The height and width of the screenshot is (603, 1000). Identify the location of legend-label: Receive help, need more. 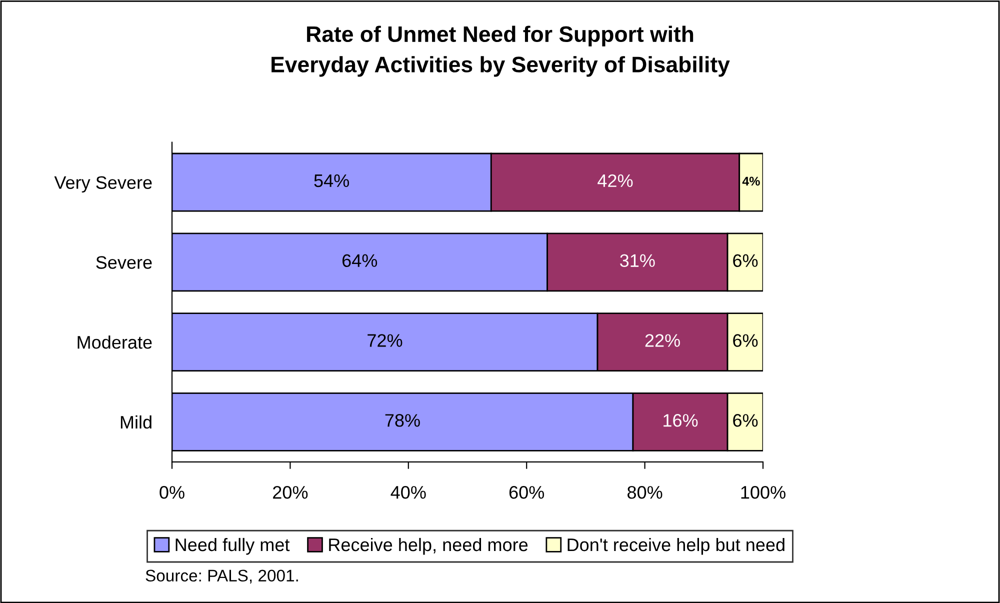
(428, 546).